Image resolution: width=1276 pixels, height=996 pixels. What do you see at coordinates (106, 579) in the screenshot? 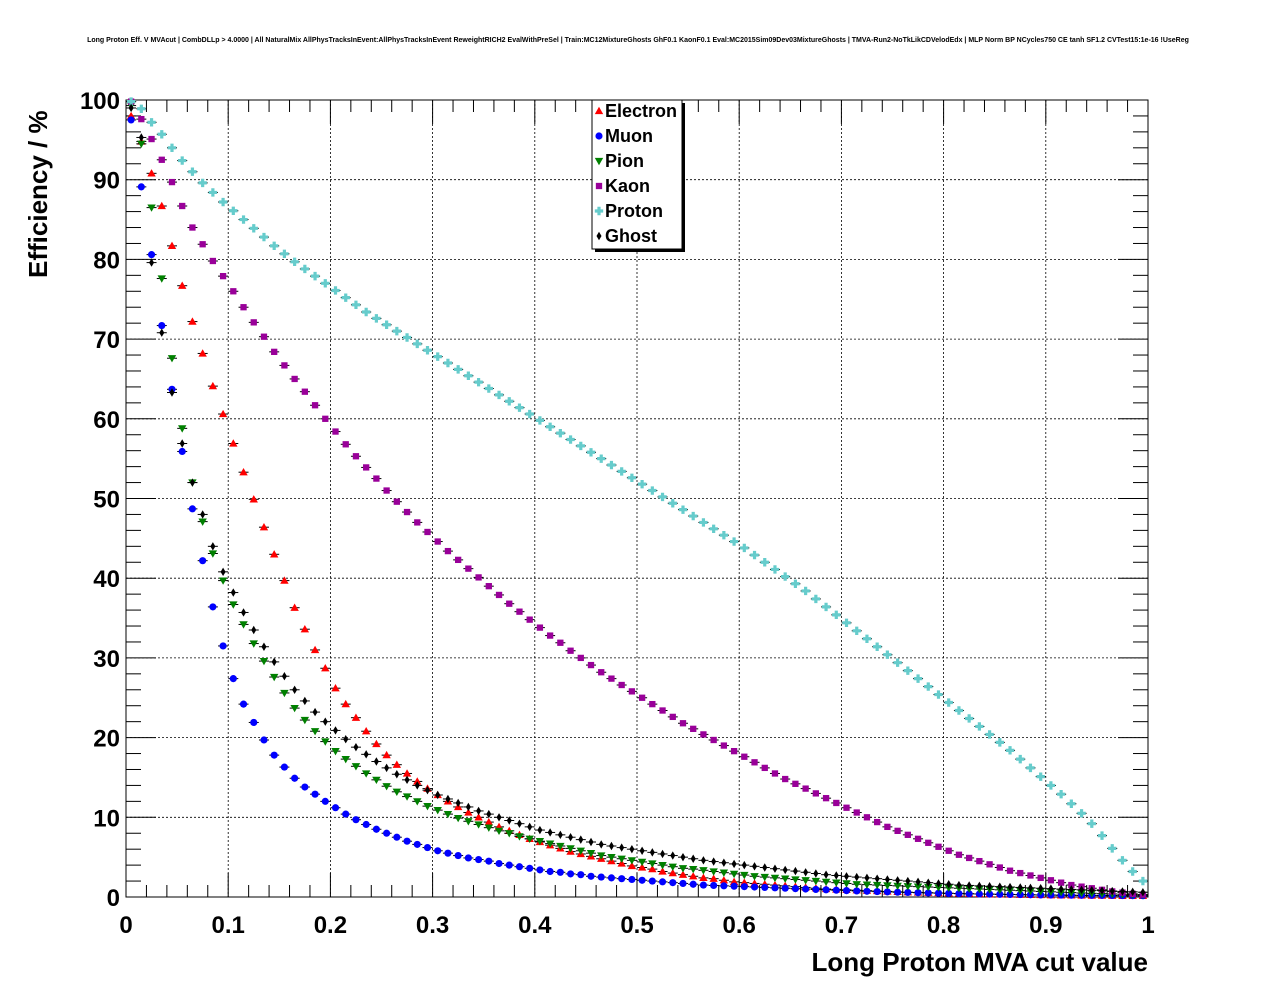
I see `y-tick-label: 40` at bounding box center [106, 579].